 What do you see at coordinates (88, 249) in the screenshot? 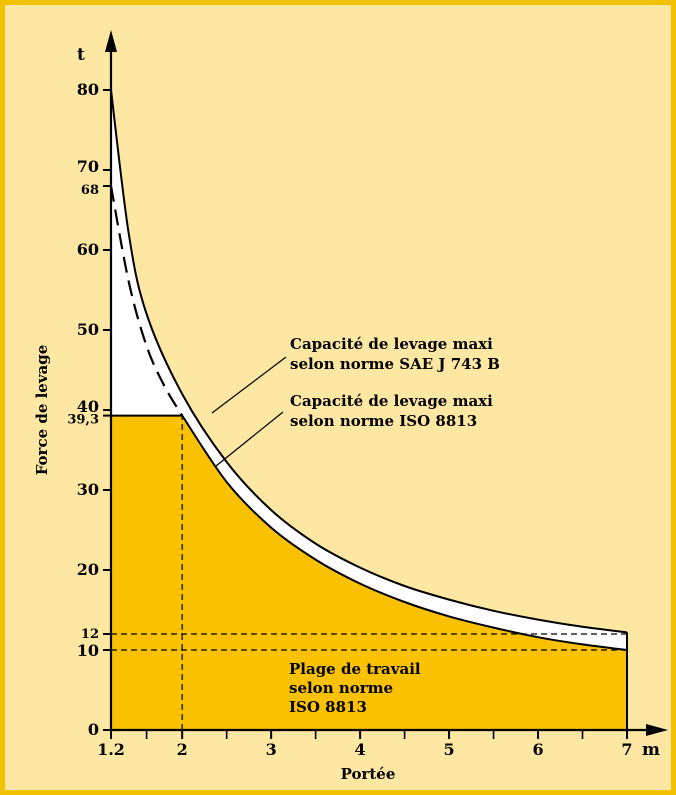
I see `y-tick-label-60: 60` at bounding box center [88, 249].